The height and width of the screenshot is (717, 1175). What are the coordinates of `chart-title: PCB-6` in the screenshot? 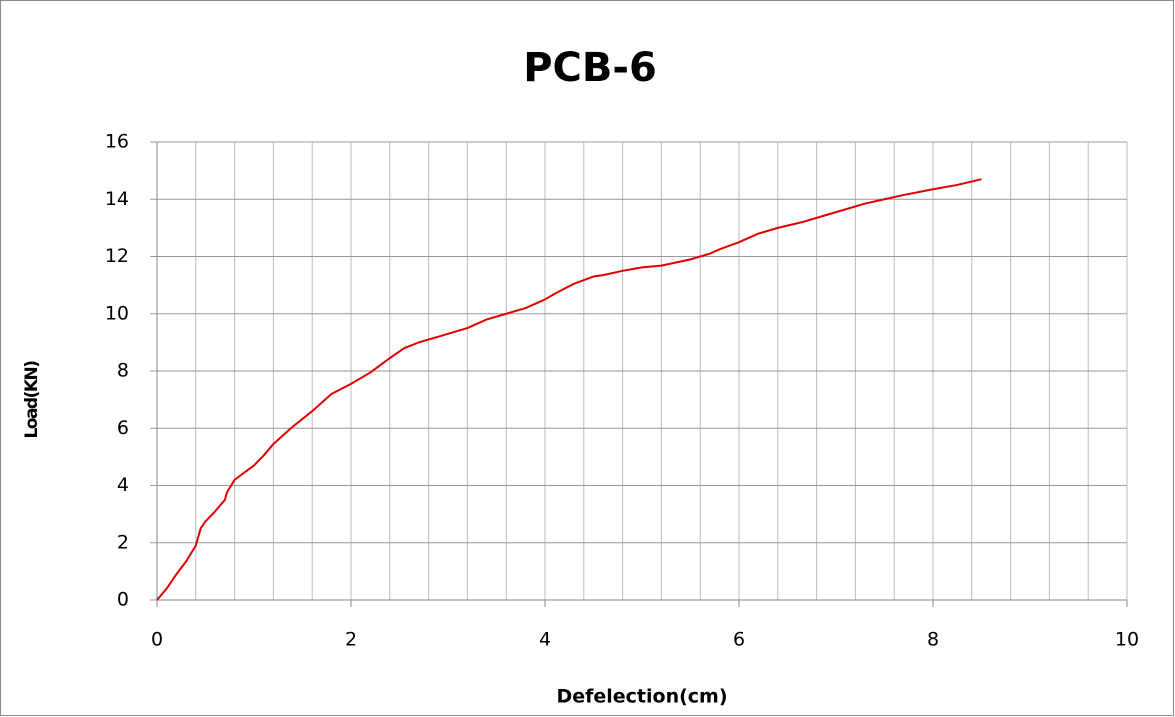 It's located at (590, 68).